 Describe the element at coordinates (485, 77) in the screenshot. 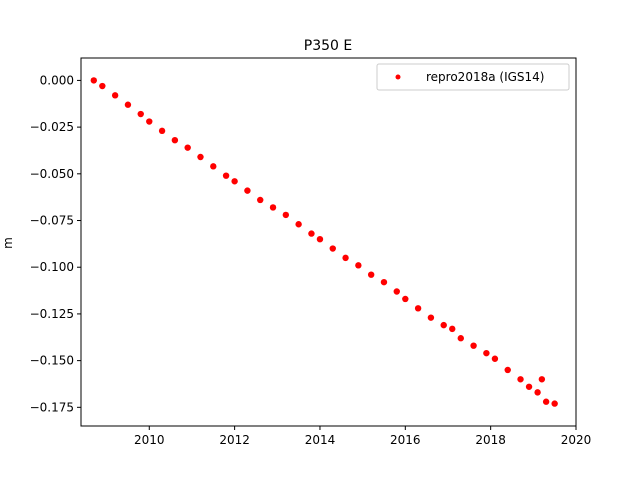

I see `legend-label: repro2018a (IGS14)` at that location.